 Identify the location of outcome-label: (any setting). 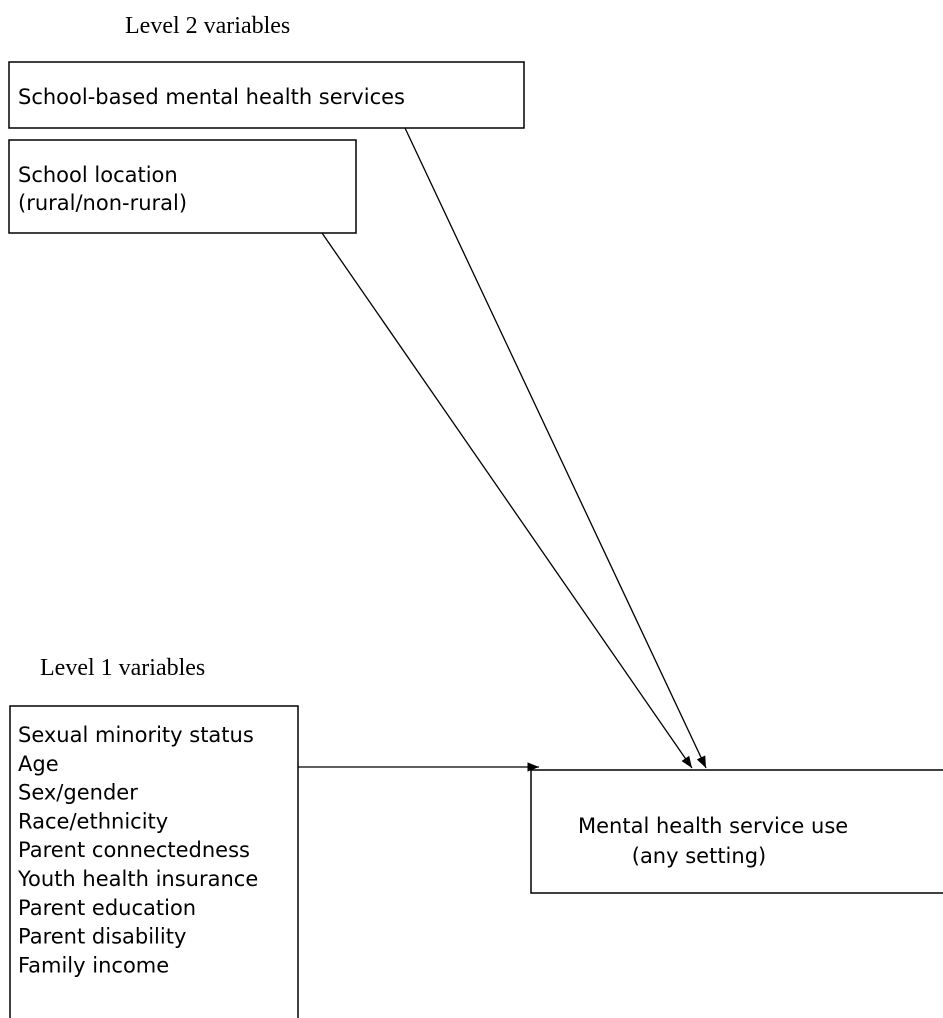
(699, 856).